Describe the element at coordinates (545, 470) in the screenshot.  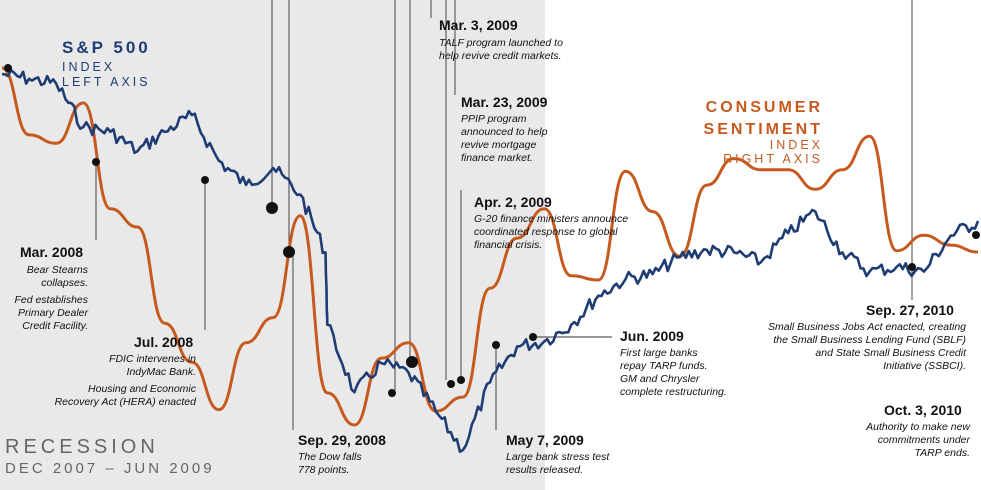
I see `event-line: results released.` at that location.